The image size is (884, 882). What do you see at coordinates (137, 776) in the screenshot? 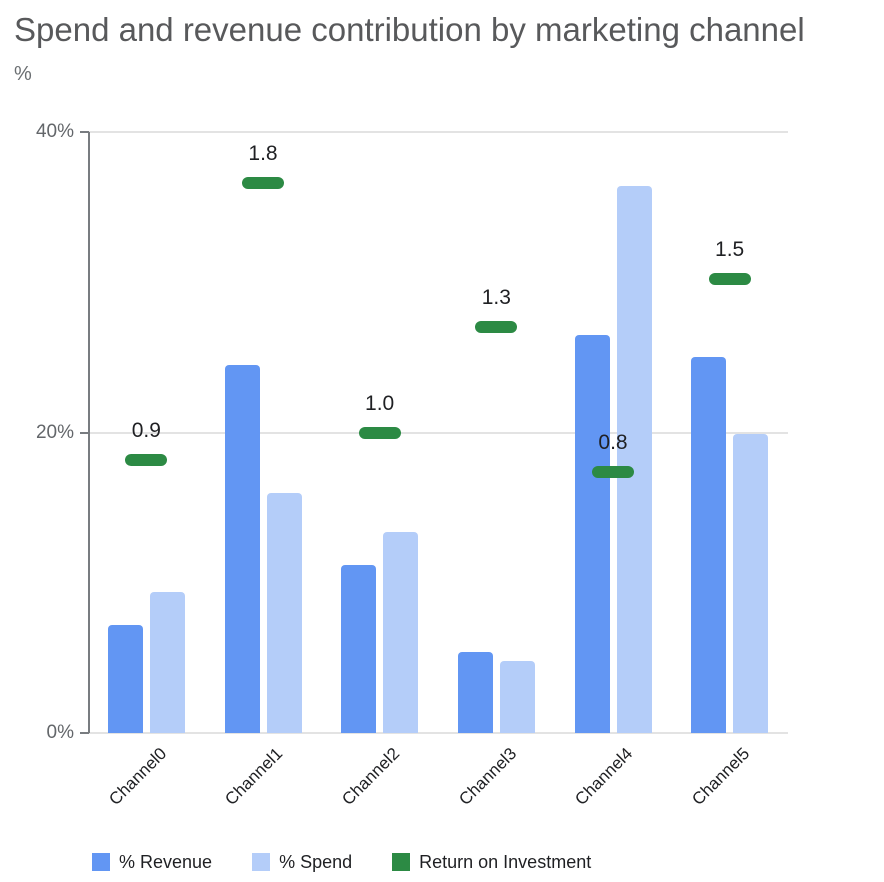
I see `x-tick-label-channel0: Channel0` at bounding box center [137, 776].